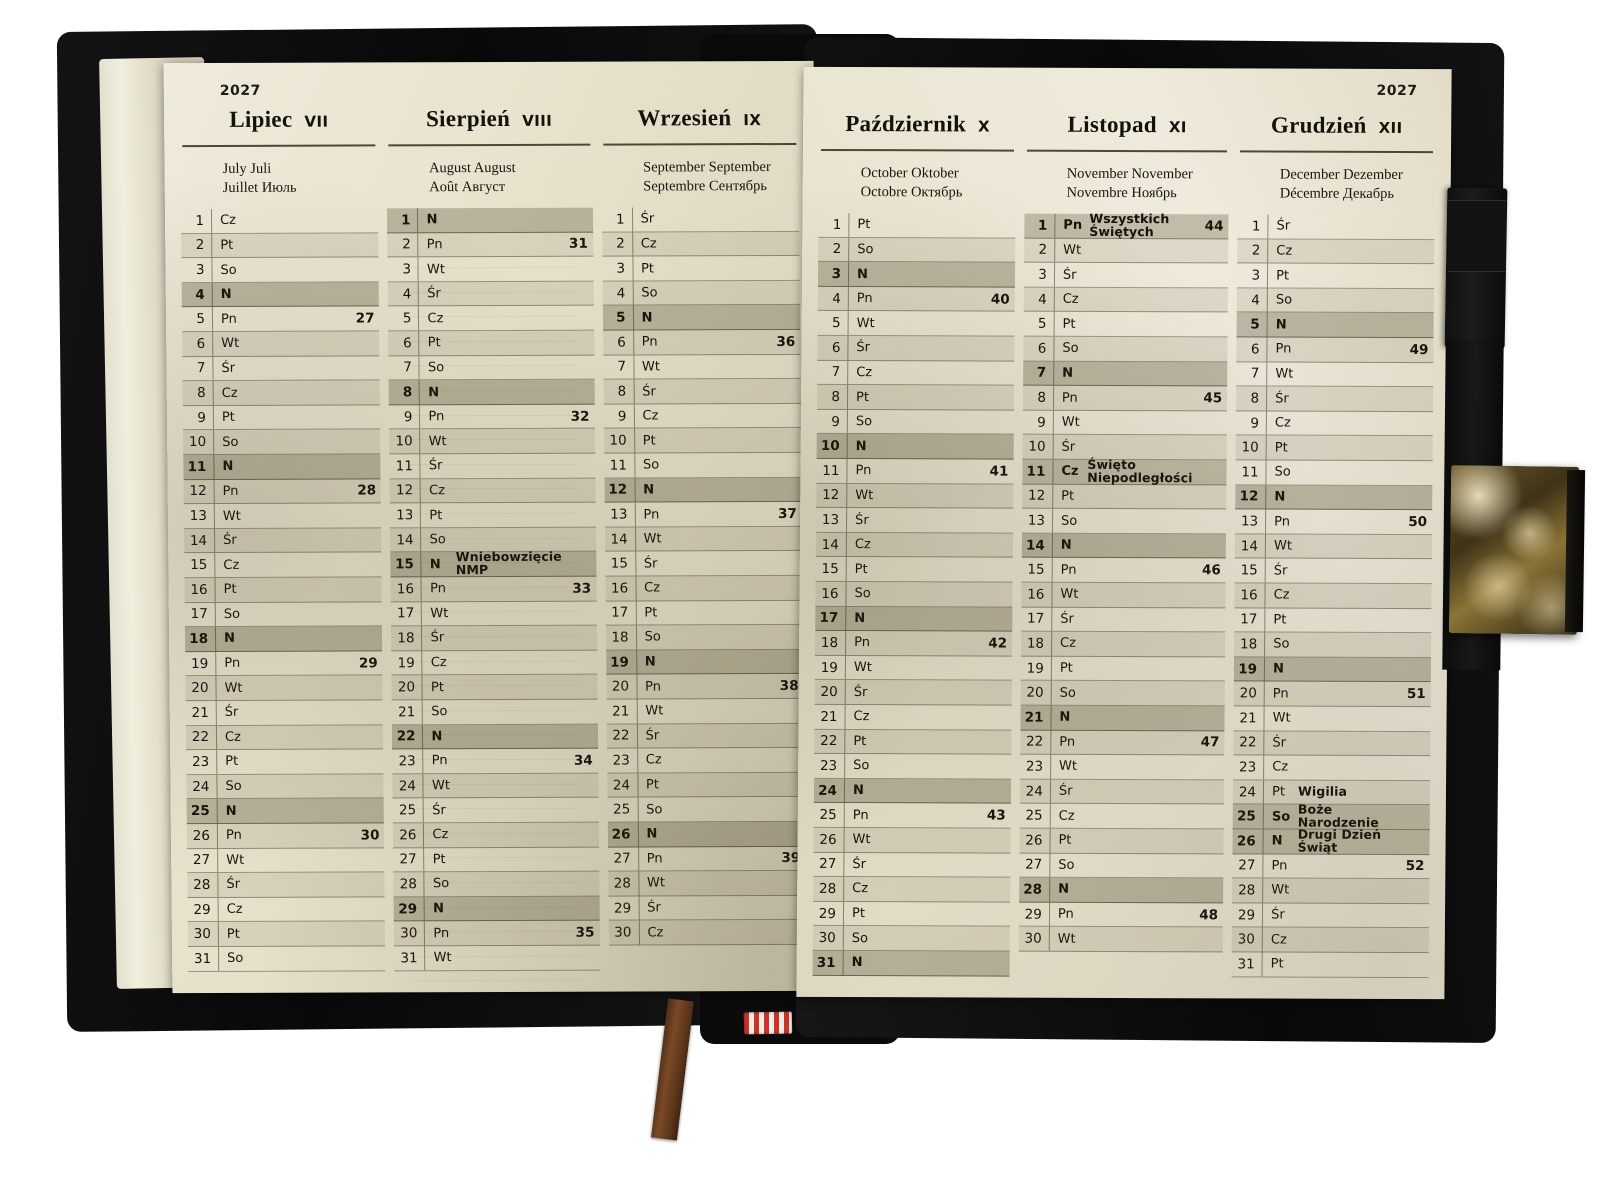  Describe the element at coordinates (496, 860) in the screenshot. I see `day-row: 27 Pt` at that location.